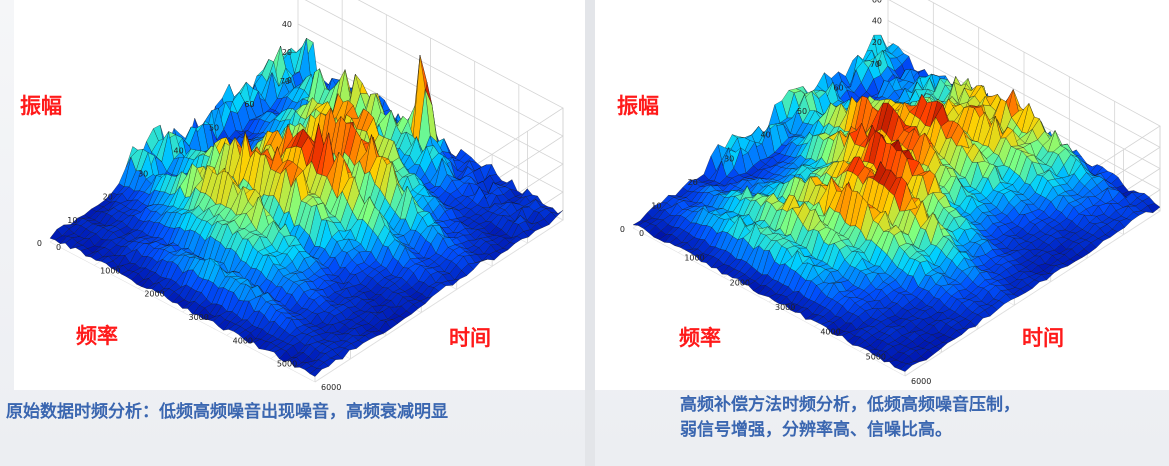 The width and height of the screenshot is (1169, 466). What do you see at coordinates (816, 430) in the screenshot?
I see `right-caption-line-2: 弱信号增强，分辨率高、信噪比高。` at bounding box center [816, 430].